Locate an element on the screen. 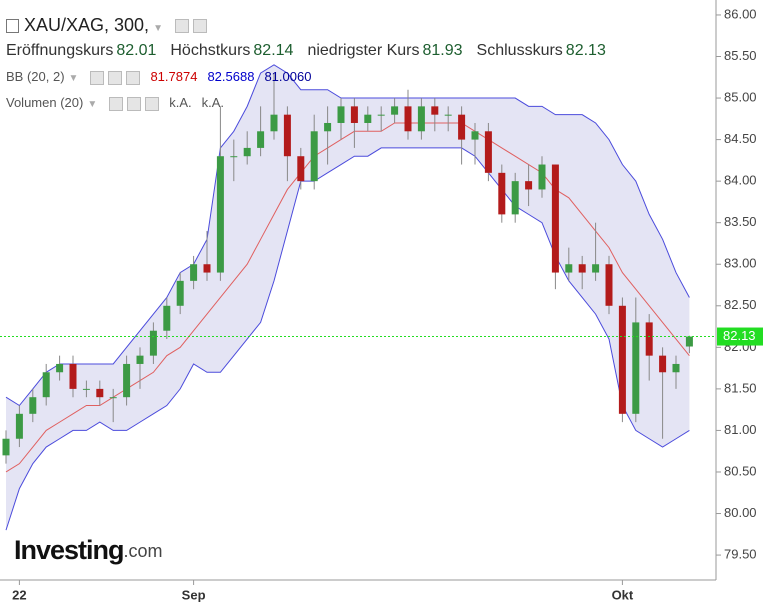  y-tick-label: 80.00 is located at coordinates (740, 512).